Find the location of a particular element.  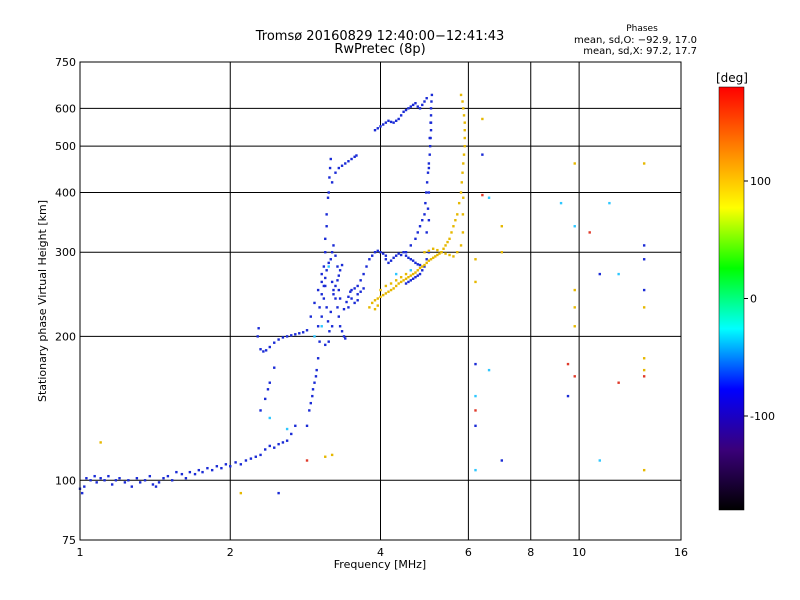

x-tick-label: 16 is located at coordinates (681, 552).